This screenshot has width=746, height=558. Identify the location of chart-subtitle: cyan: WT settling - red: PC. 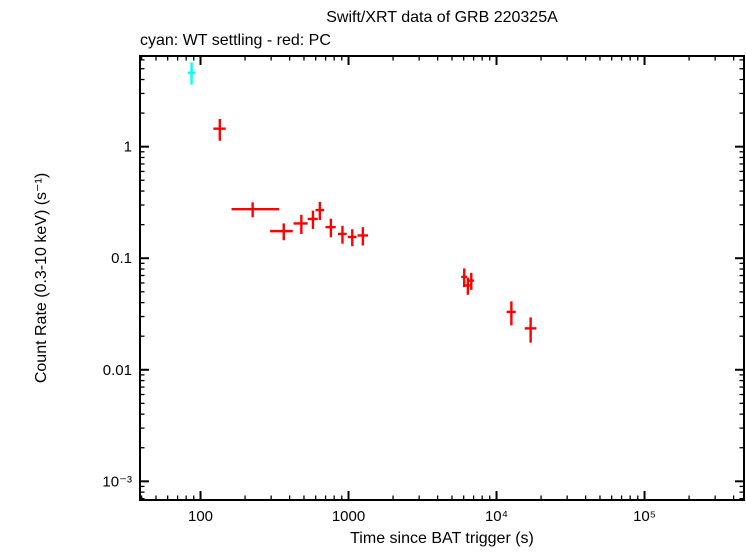
(235, 40).